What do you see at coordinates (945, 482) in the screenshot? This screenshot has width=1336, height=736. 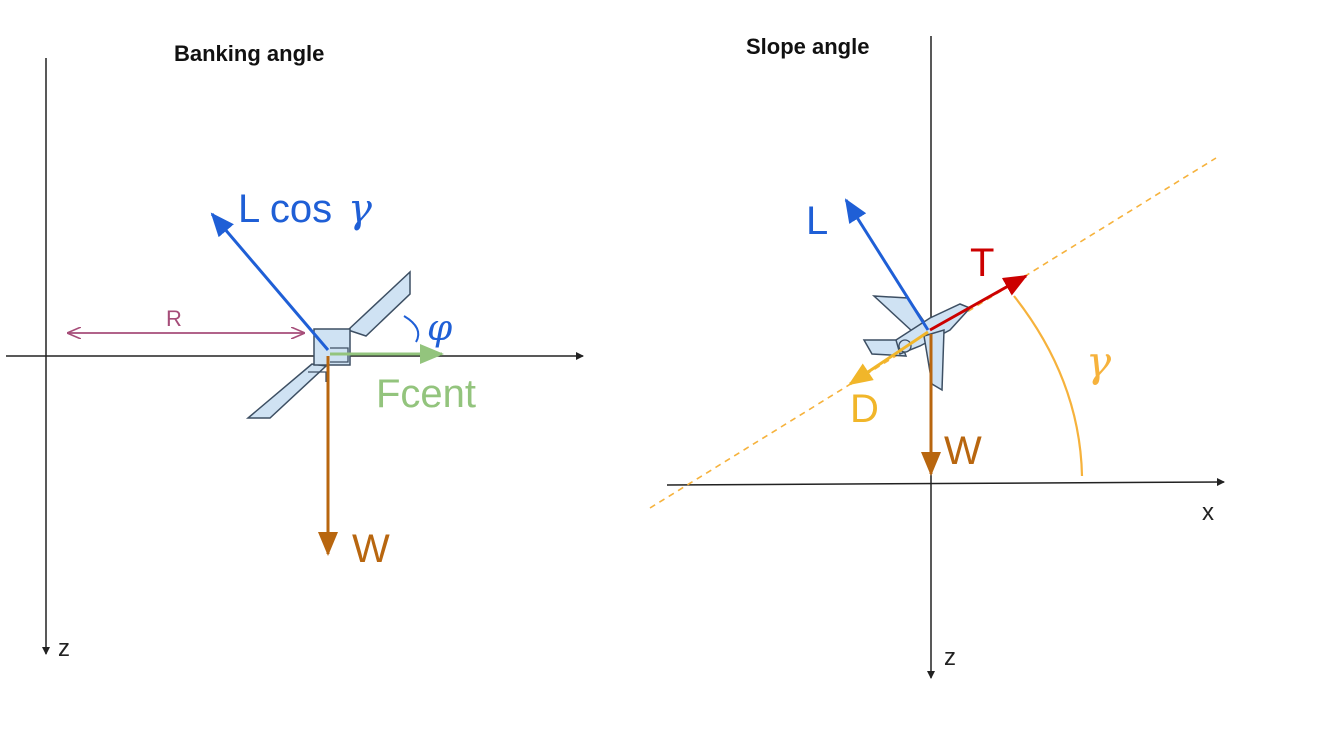 I see `slope-horizontal-axis` at bounding box center [945, 482].